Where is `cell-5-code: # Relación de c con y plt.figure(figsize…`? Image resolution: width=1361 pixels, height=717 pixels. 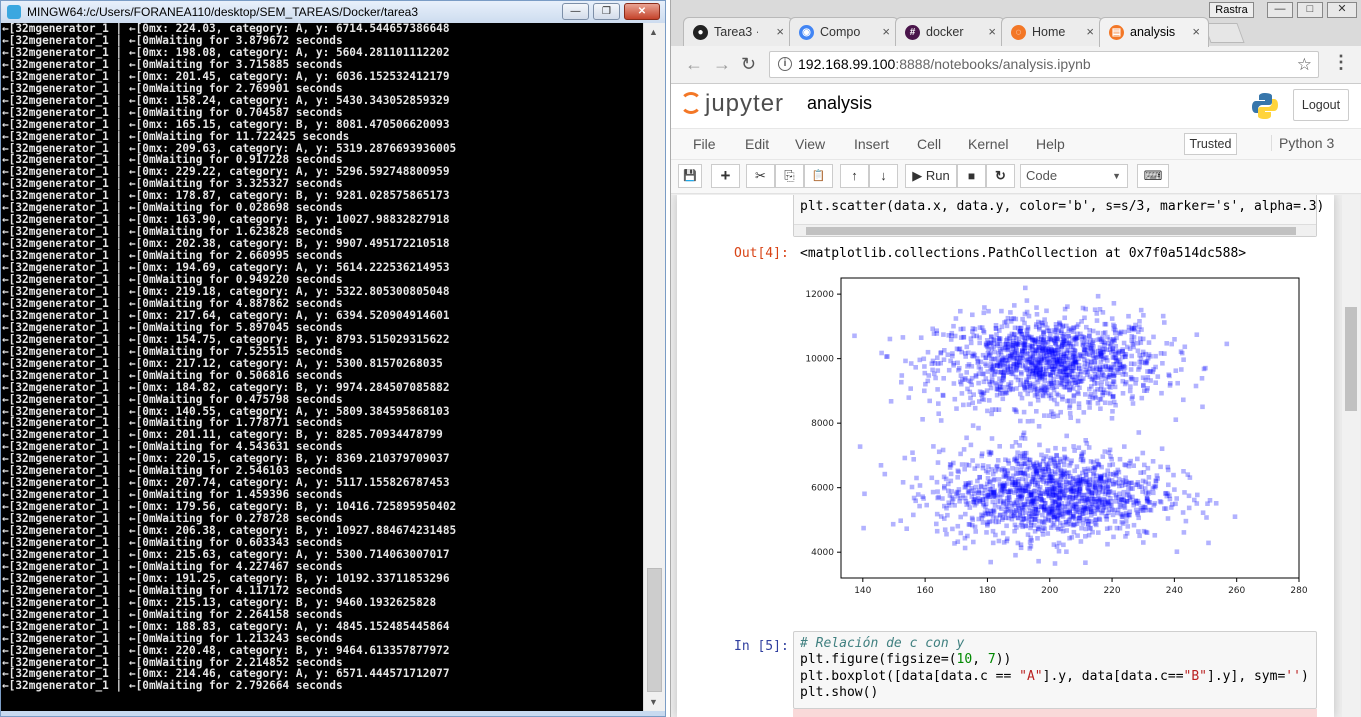
cell-5-code: # Relación de c con y plt.figure(figsize… is located at coordinates (1054, 668).